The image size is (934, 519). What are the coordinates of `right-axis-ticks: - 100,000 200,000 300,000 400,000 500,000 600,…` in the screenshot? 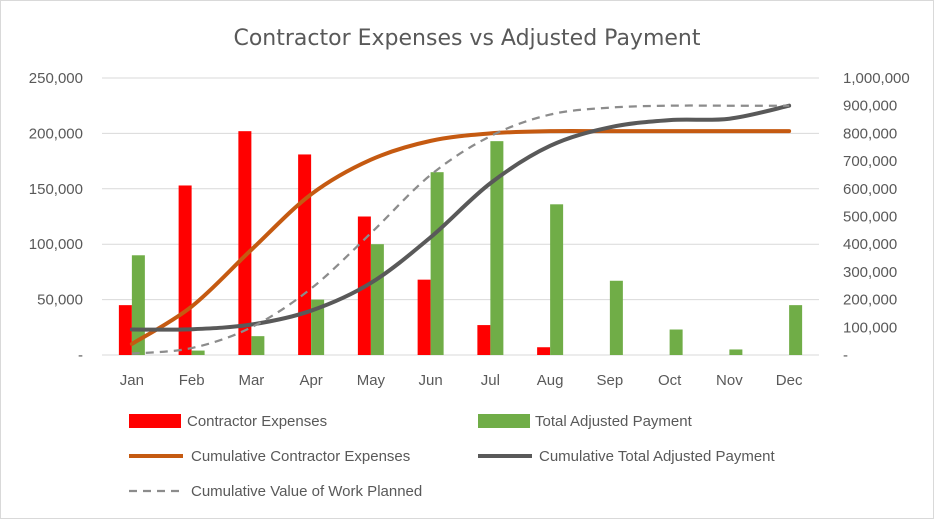 It's located at (876, 217).